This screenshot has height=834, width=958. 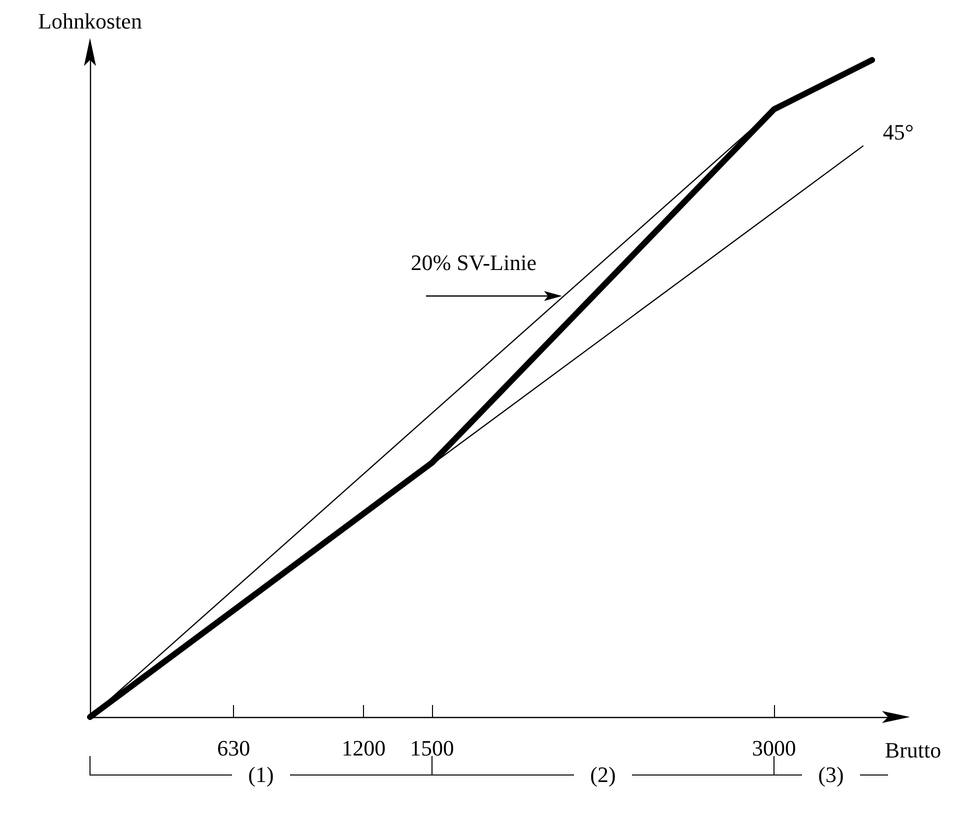 What do you see at coordinates (90, 21) in the screenshot?
I see `y-axis-title: Lohnkosten` at bounding box center [90, 21].